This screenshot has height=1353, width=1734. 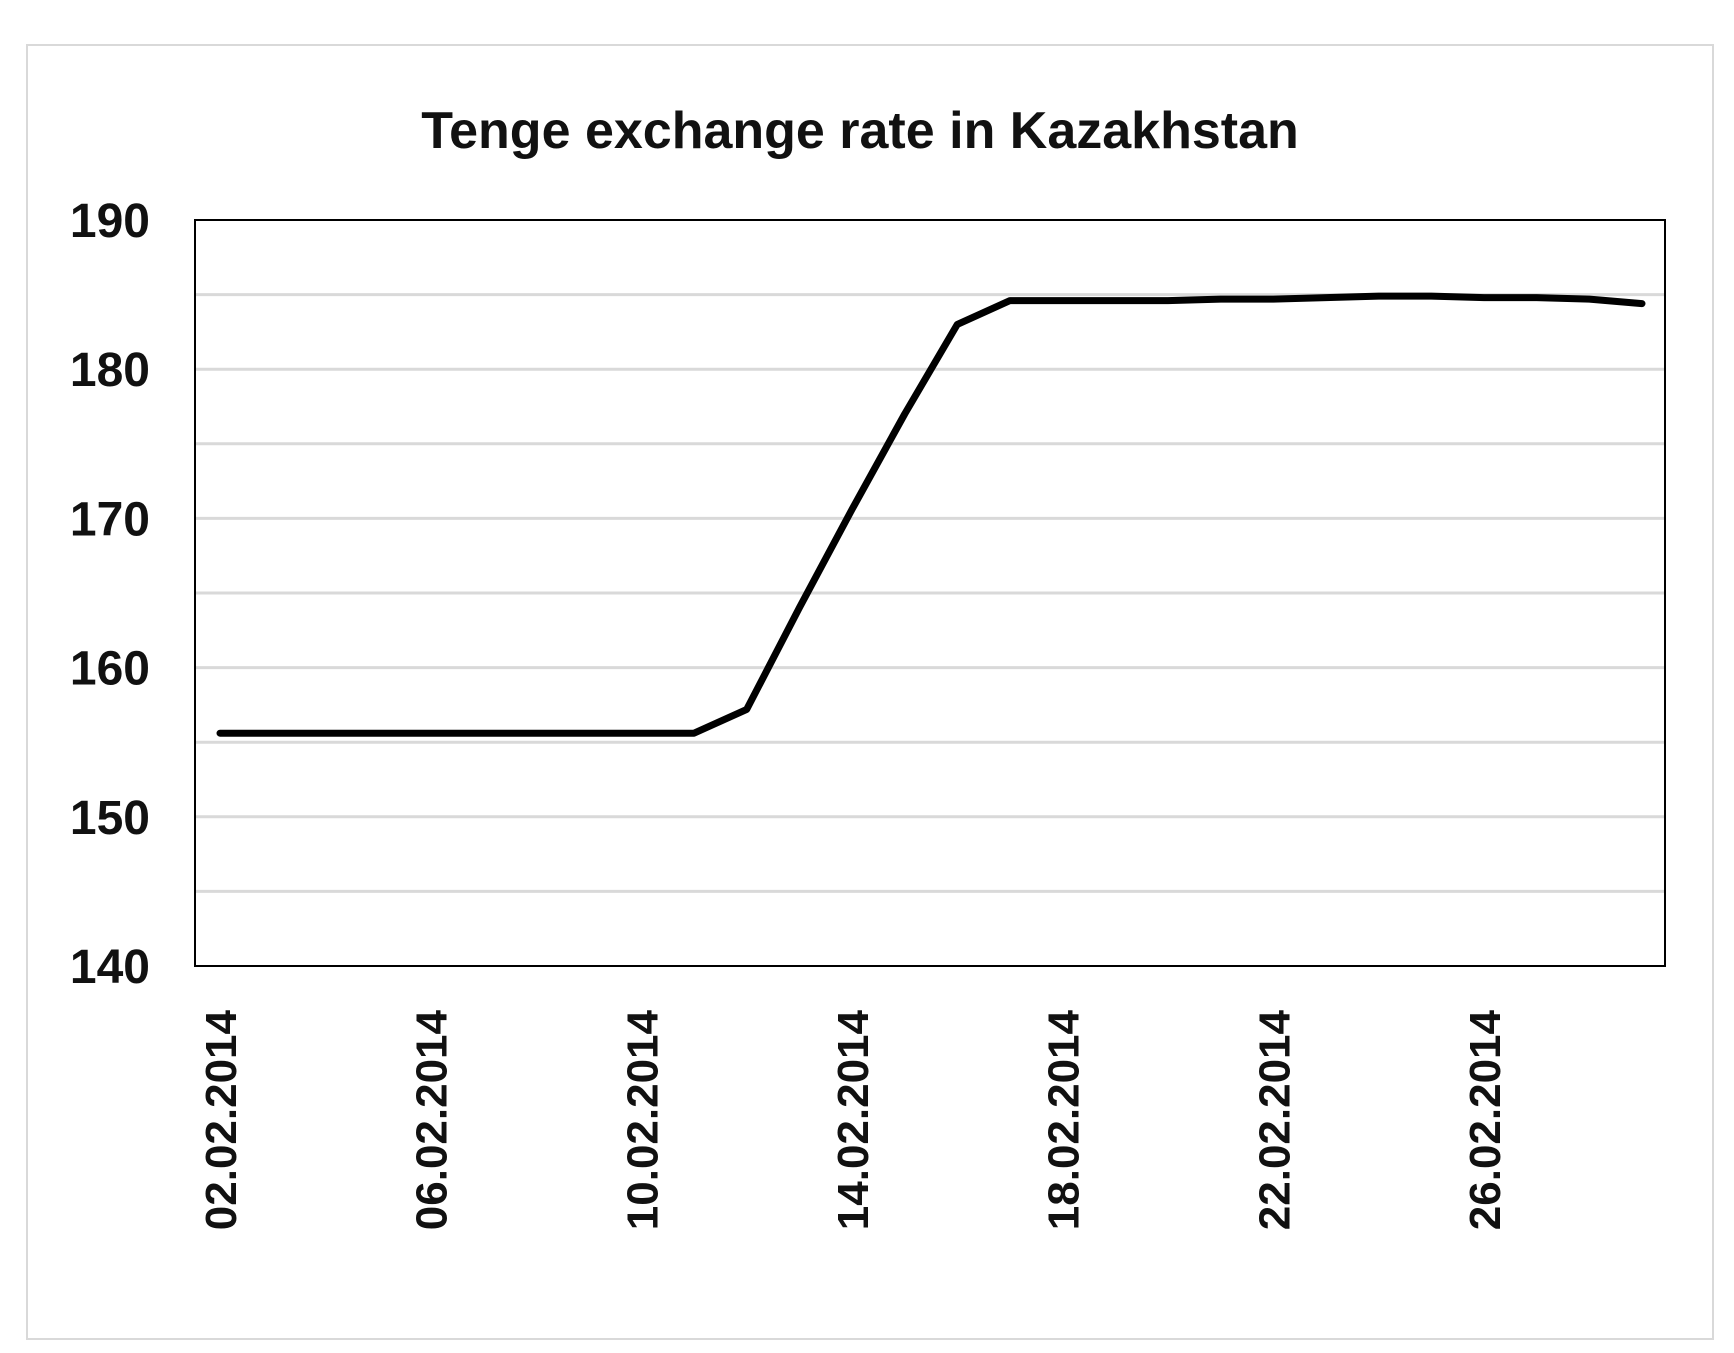 I want to click on y-axis-ticks: 190 180 170 160 150 140, so click(x=110, y=594).